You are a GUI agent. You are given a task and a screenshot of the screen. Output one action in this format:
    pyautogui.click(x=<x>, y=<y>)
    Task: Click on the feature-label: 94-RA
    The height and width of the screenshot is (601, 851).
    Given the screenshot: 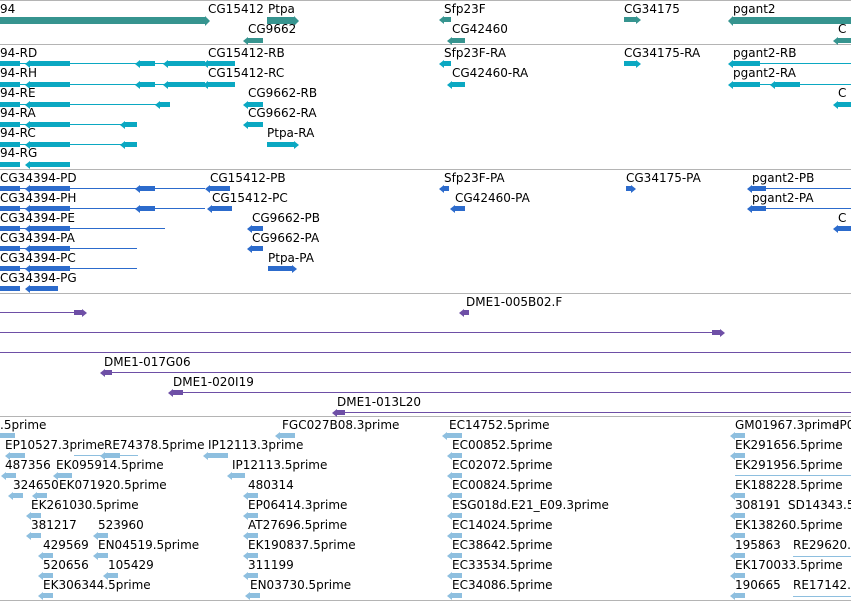 What is the action you would take?
    pyautogui.click(x=18, y=113)
    